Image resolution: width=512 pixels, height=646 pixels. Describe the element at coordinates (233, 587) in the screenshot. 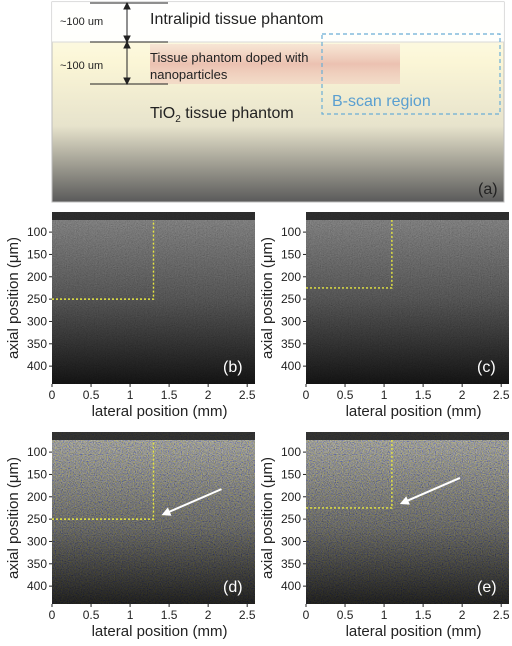

I see `panel-label: (d)` at that location.